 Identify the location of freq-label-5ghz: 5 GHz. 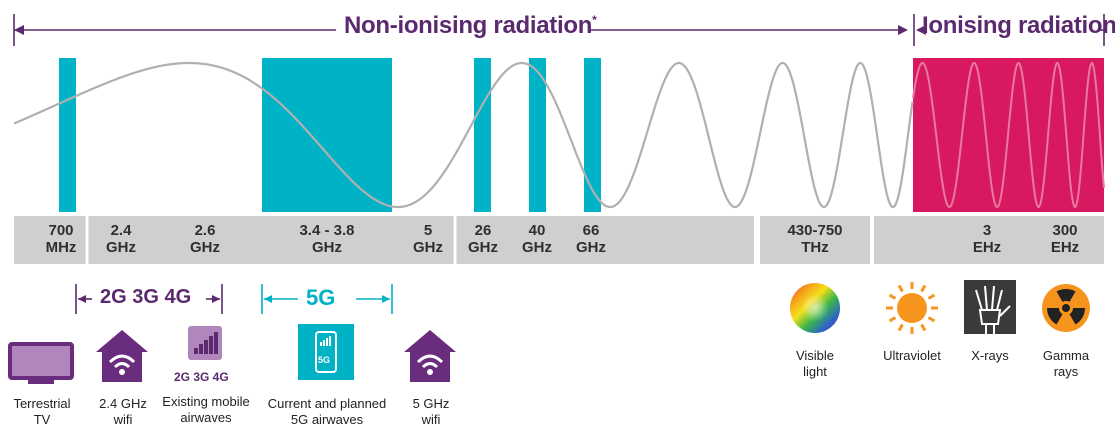
(428, 239).